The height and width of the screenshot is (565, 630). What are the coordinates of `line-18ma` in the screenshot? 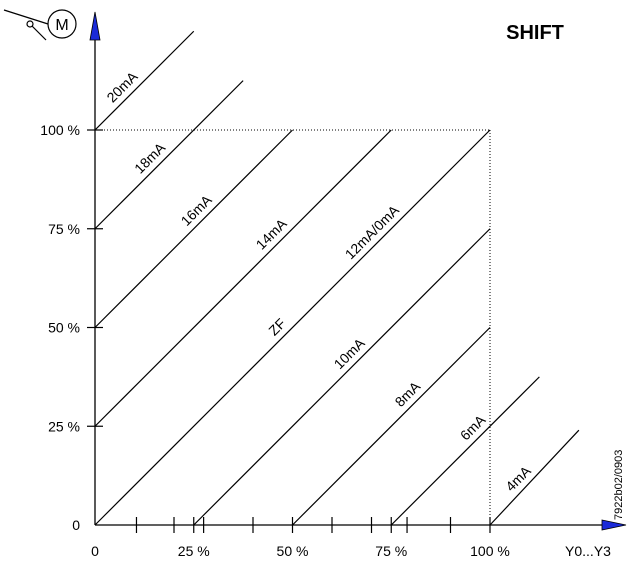 It's located at (169, 155).